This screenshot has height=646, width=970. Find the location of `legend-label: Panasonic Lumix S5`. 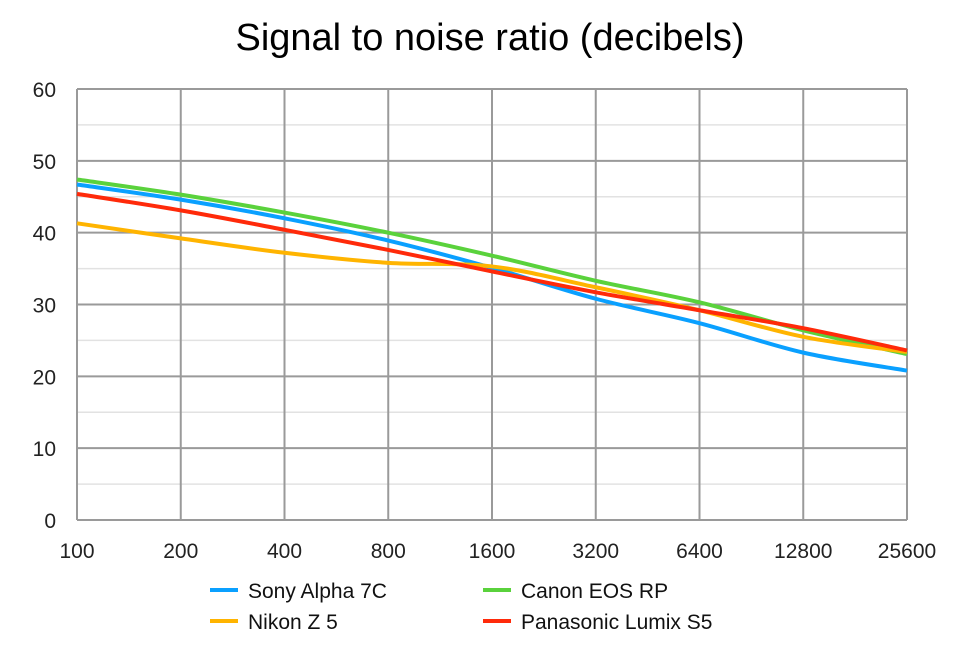

legend-label: Panasonic Lumix S5 is located at coordinates (616, 622).